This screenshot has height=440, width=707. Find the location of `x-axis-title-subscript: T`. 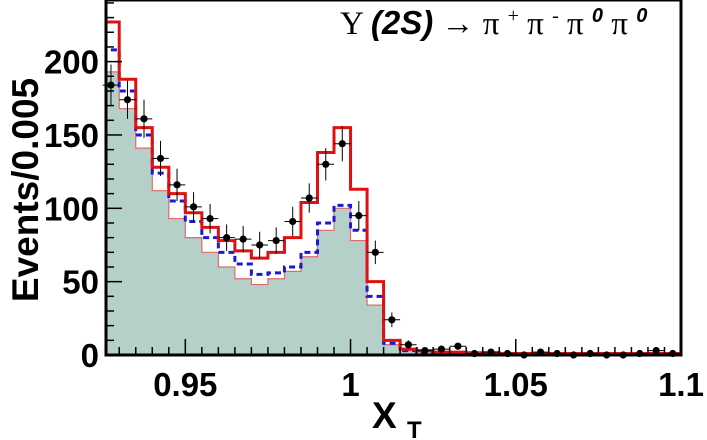

x-axis-title-subscript: T is located at coordinates (414, 428).